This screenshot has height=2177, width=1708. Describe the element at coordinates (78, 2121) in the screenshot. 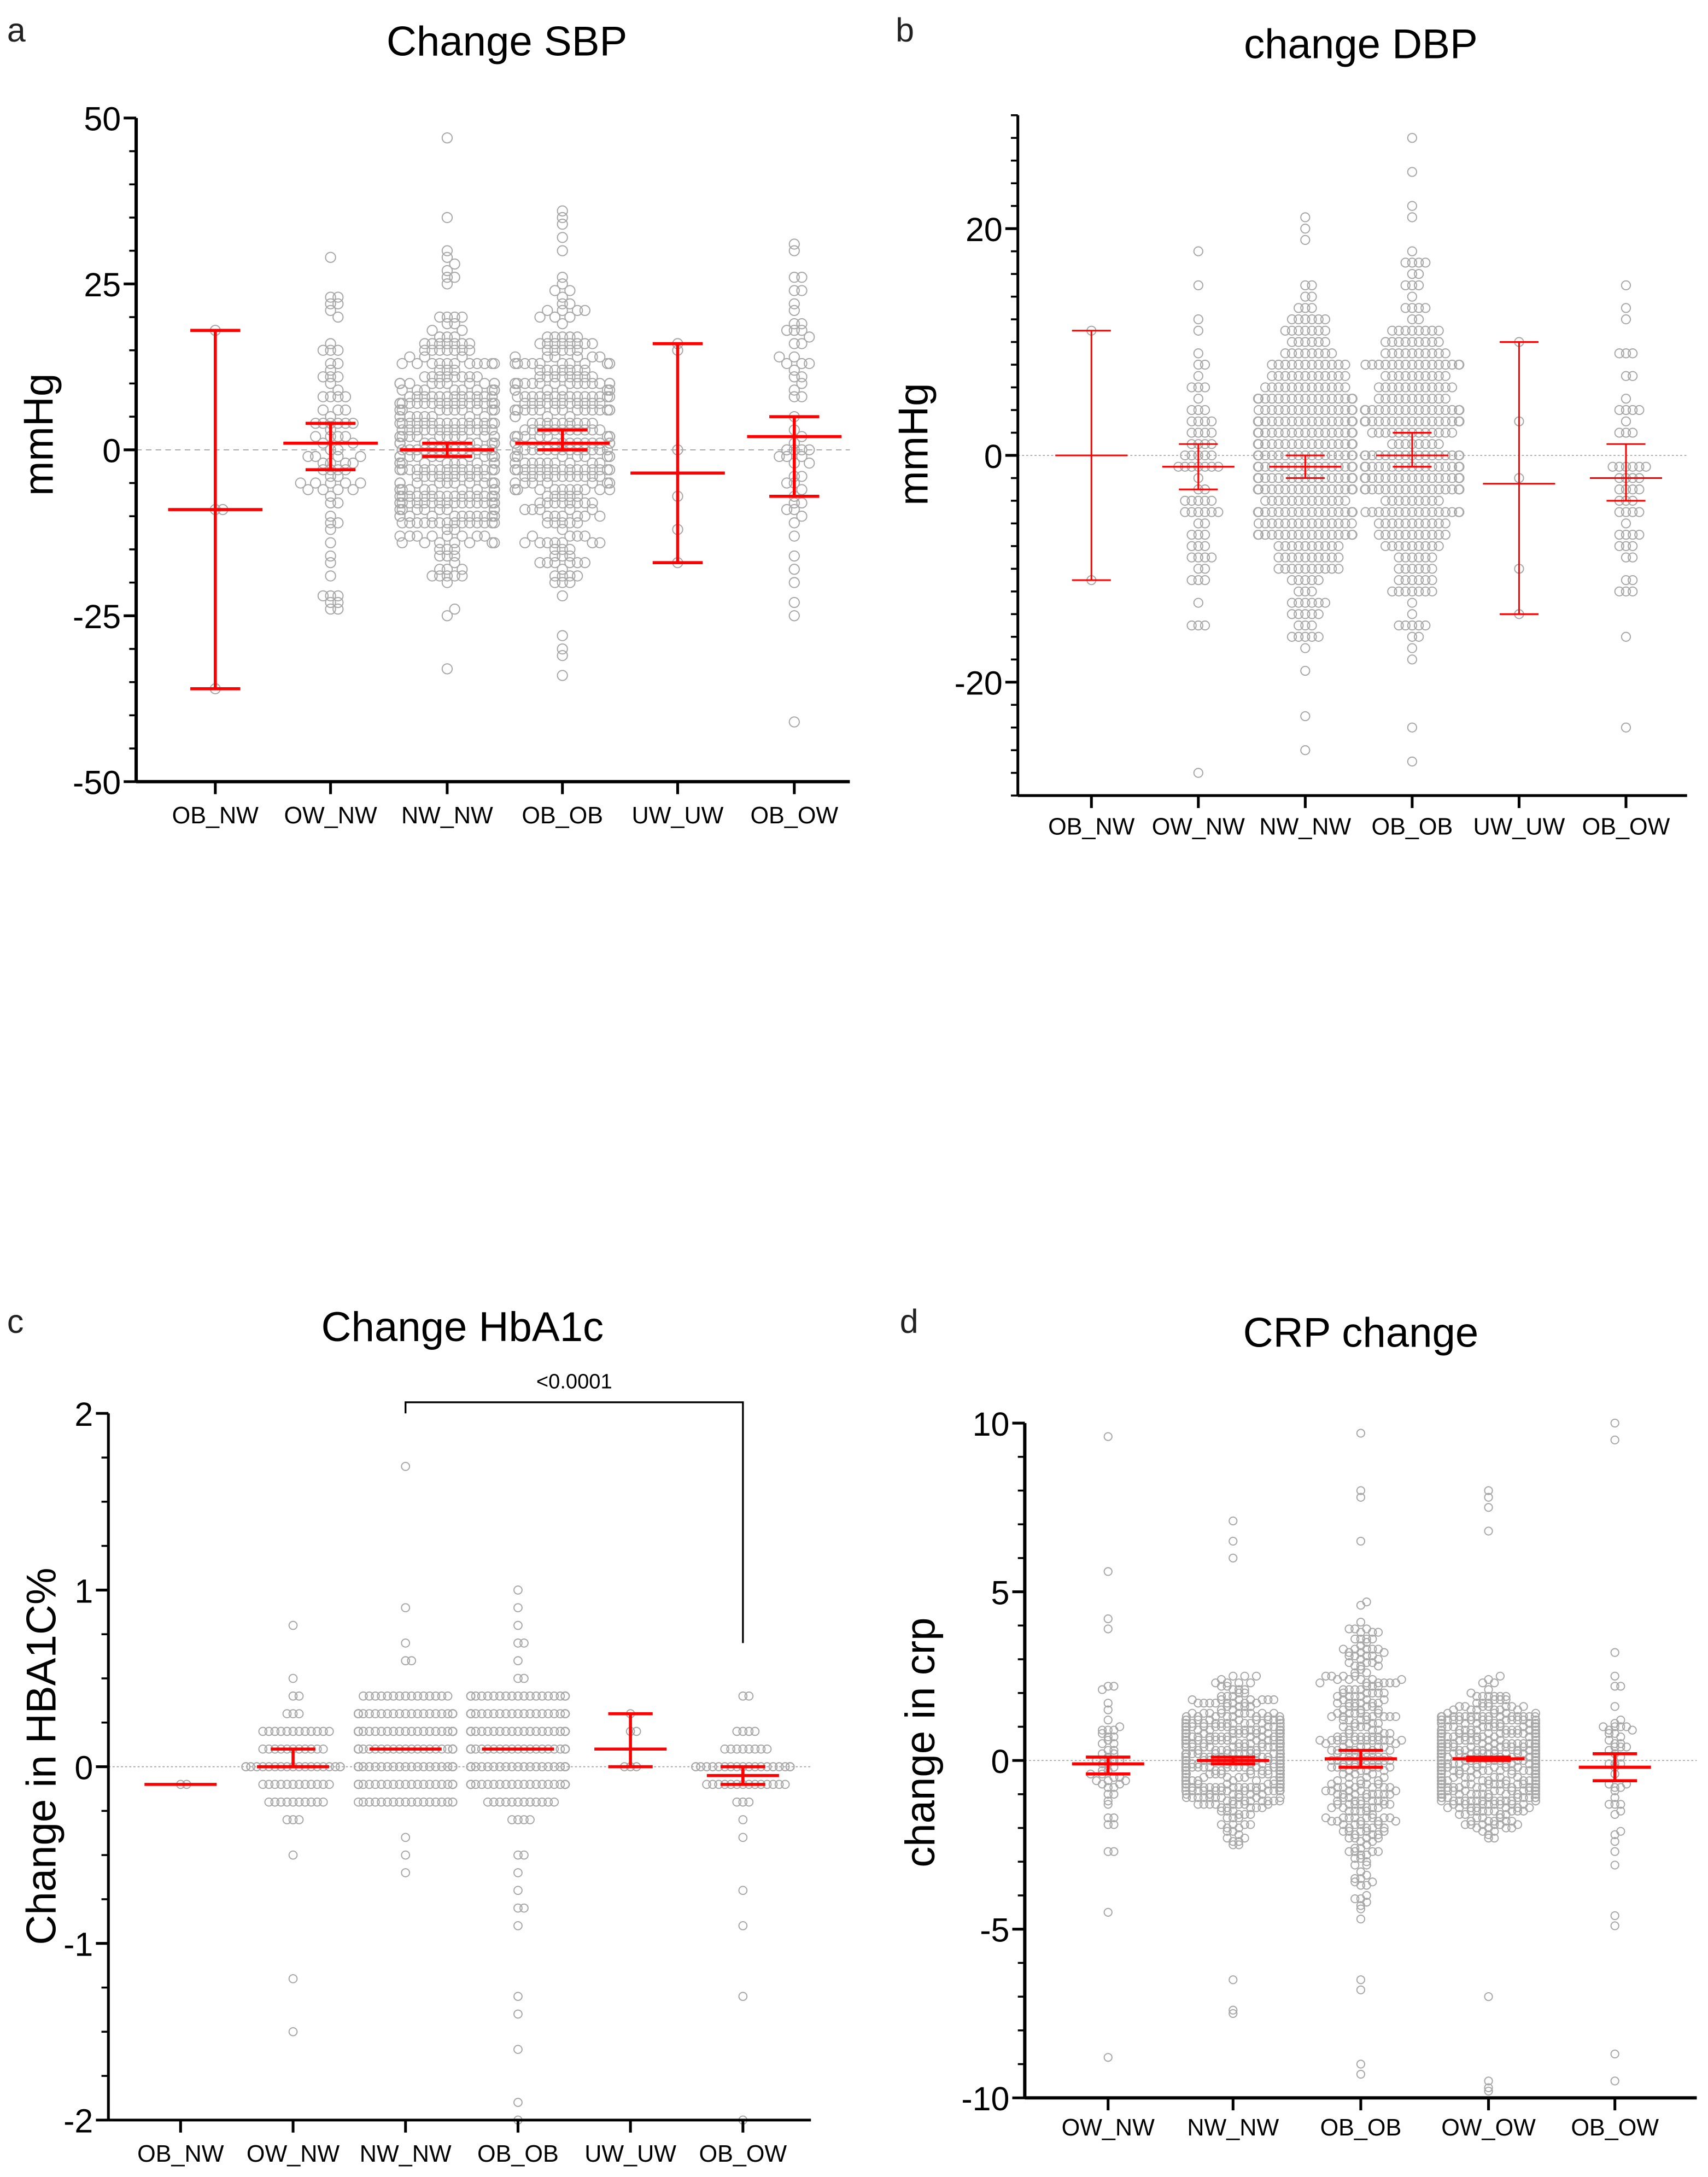

I see `y-tick-label: -2` at that location.